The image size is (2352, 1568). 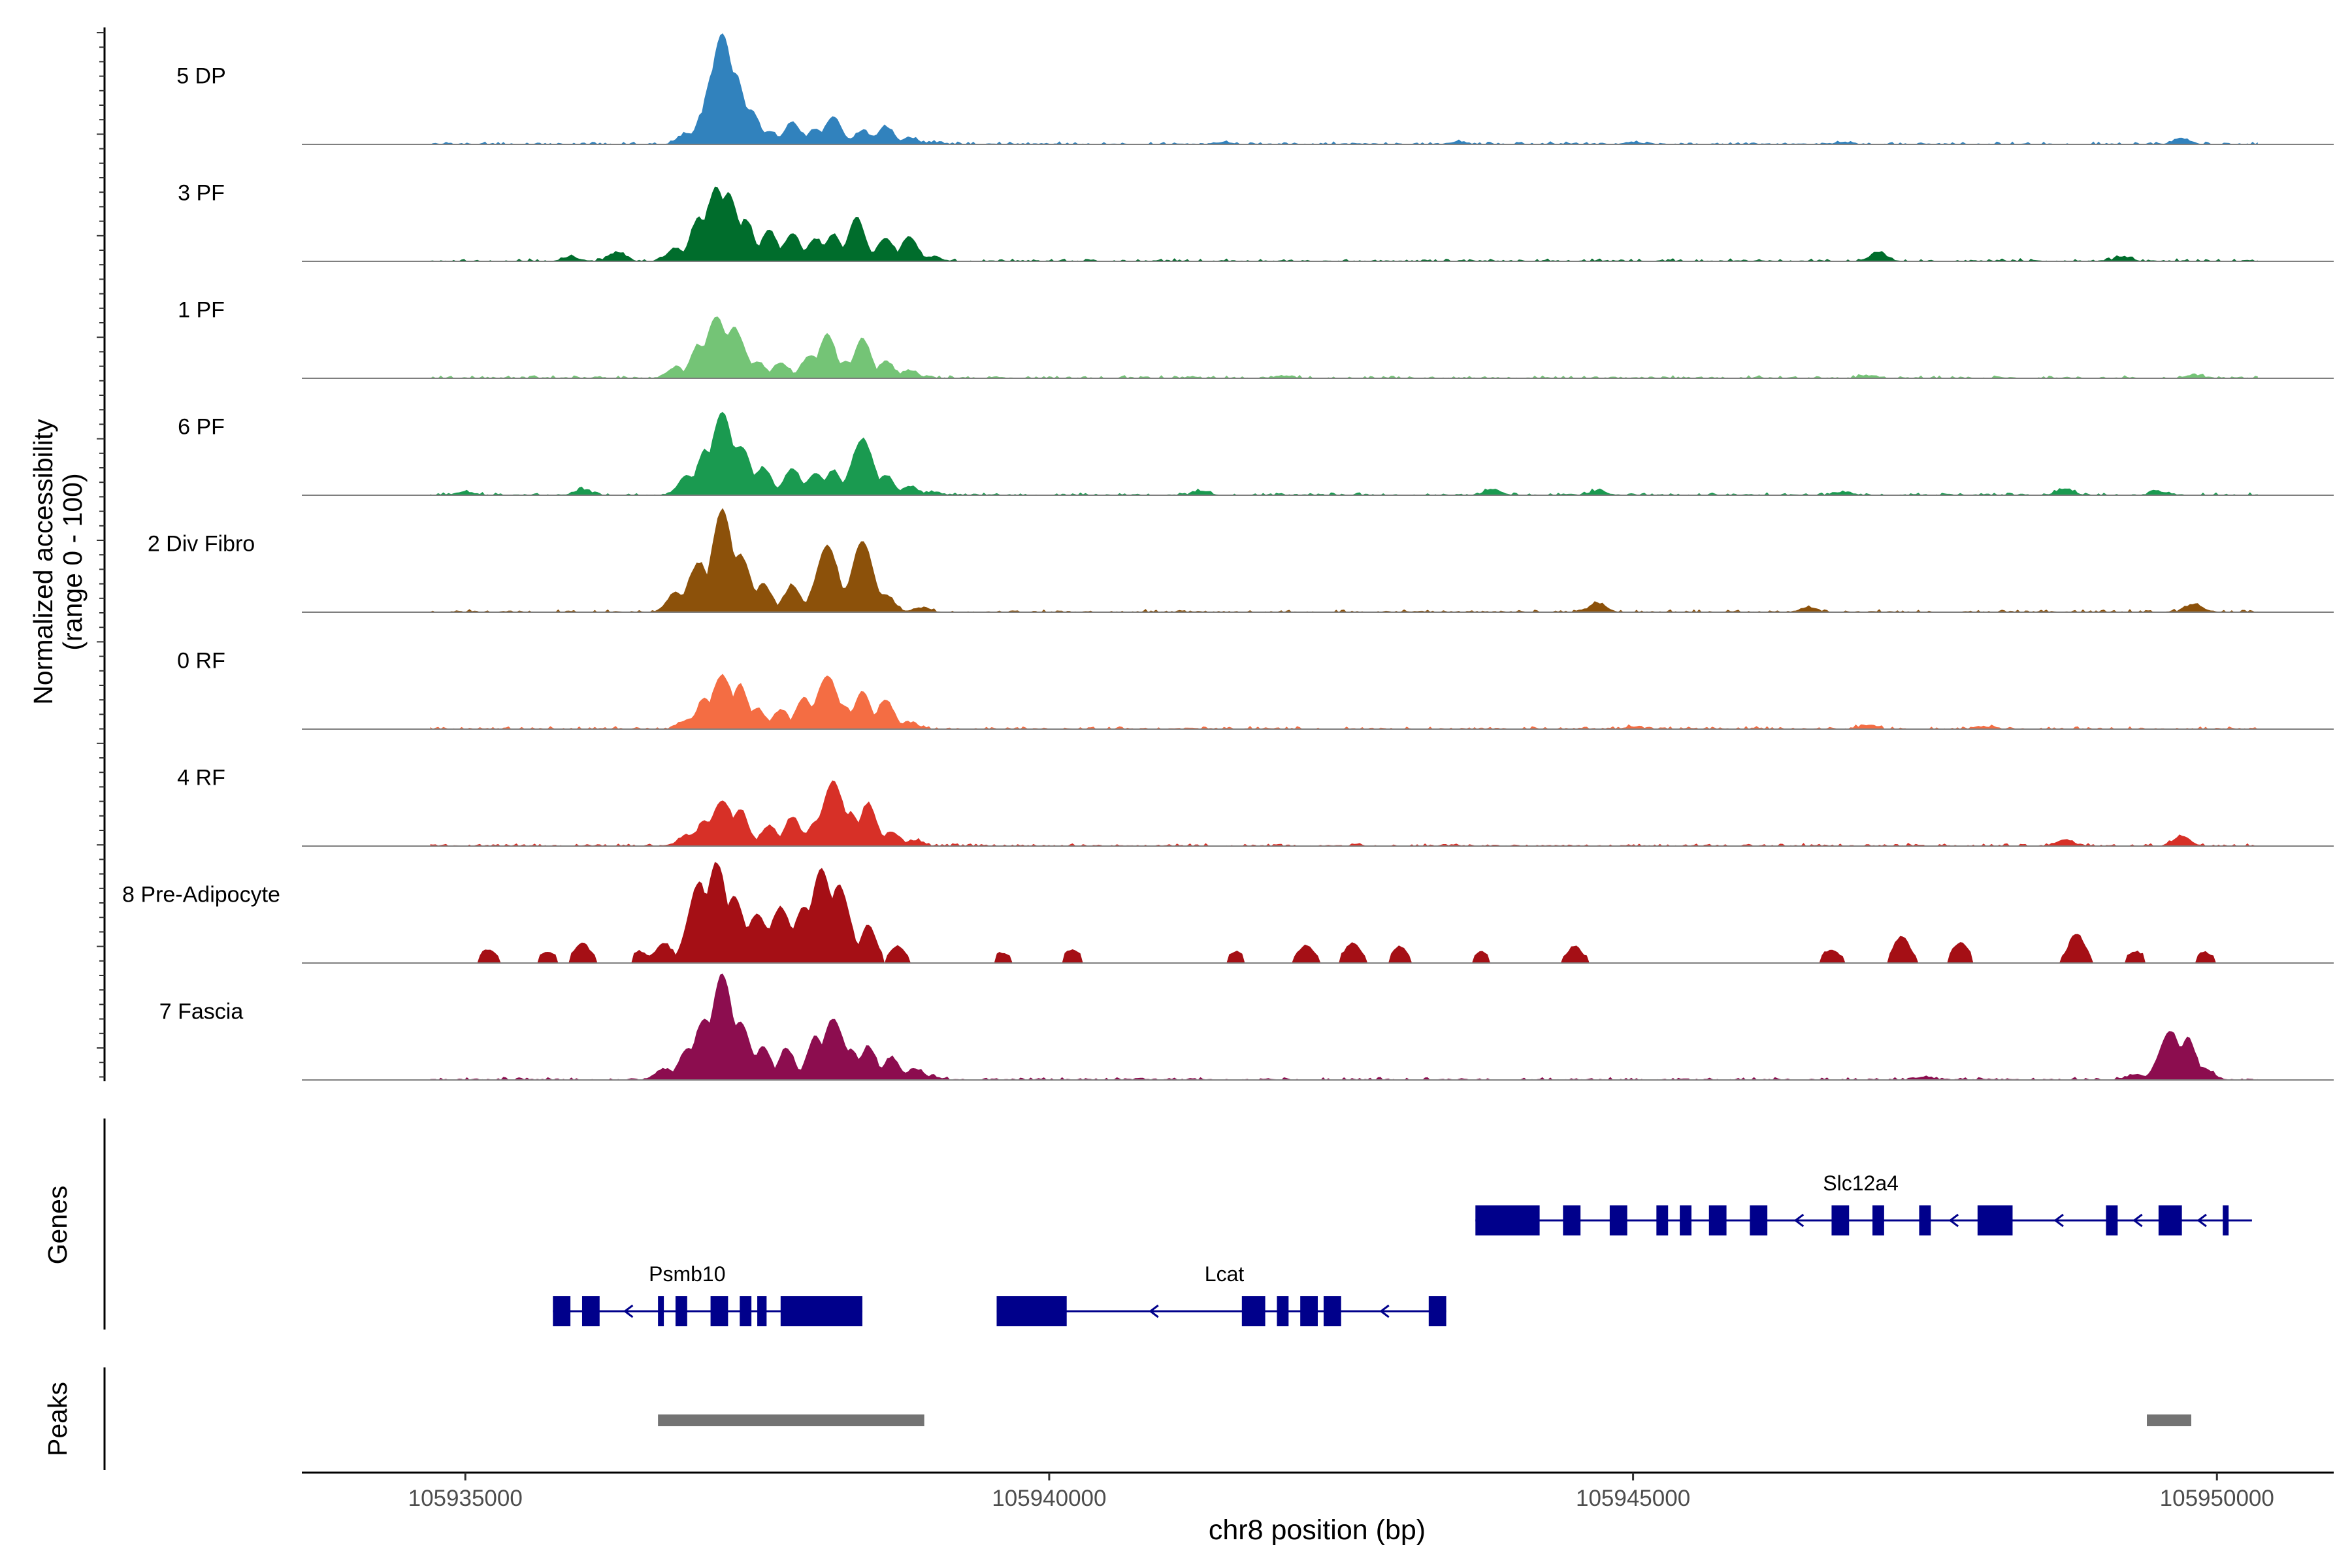 I want to click on x-tick-label-1: 105940000, so click(x=1049, y=1498).